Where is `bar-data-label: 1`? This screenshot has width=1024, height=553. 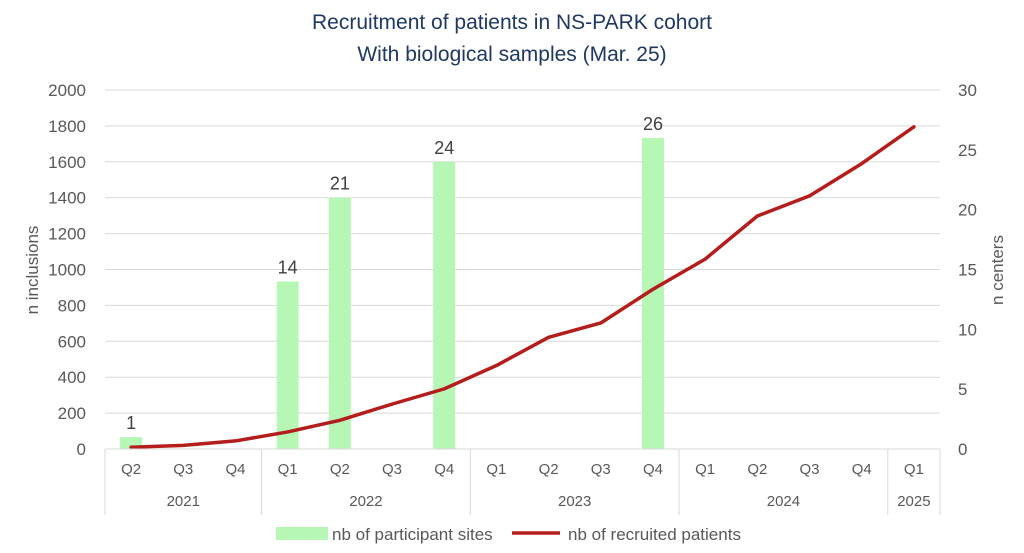 bar-data-label: 1 is located at coordinates (131, 423).